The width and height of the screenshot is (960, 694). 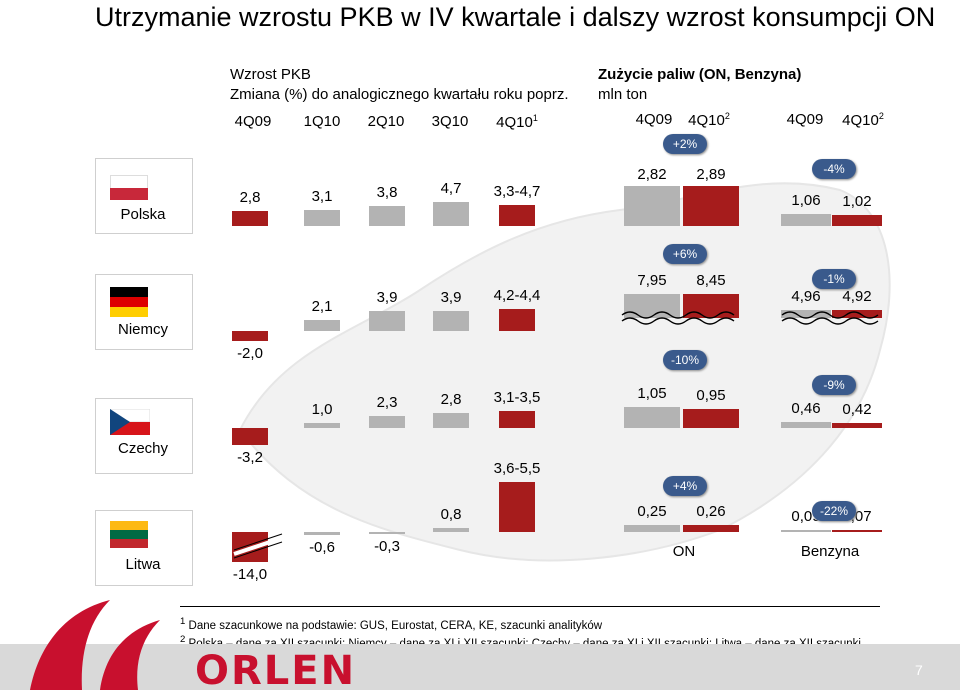 What do you see at coordinates (322, 409) in the screenshot?
I see `gdp-data-label: 1,0` at bounding box center [322, 409].